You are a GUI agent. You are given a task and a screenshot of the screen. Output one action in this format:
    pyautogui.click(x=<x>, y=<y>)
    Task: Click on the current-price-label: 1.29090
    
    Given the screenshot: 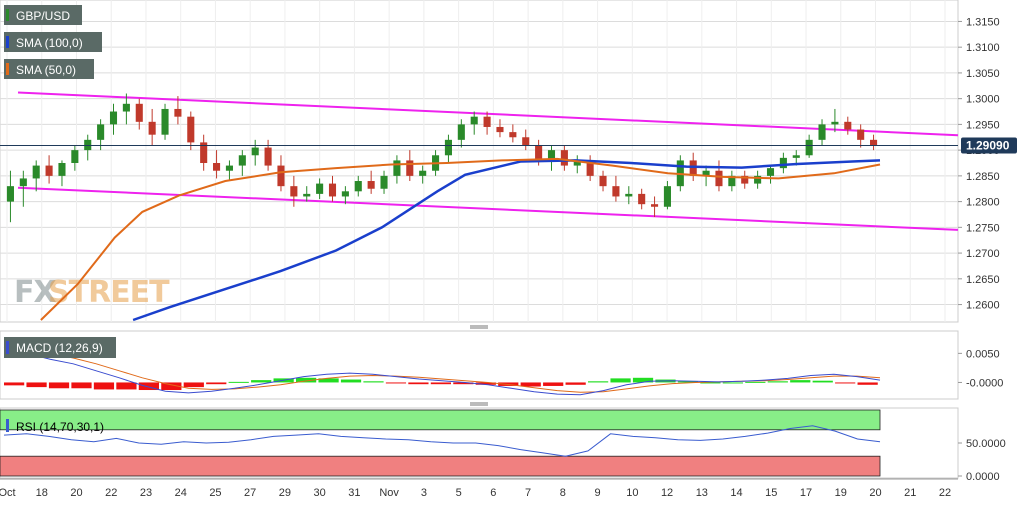 What is the action you would take?
    pyautogui.click(x=988, y=145)
    